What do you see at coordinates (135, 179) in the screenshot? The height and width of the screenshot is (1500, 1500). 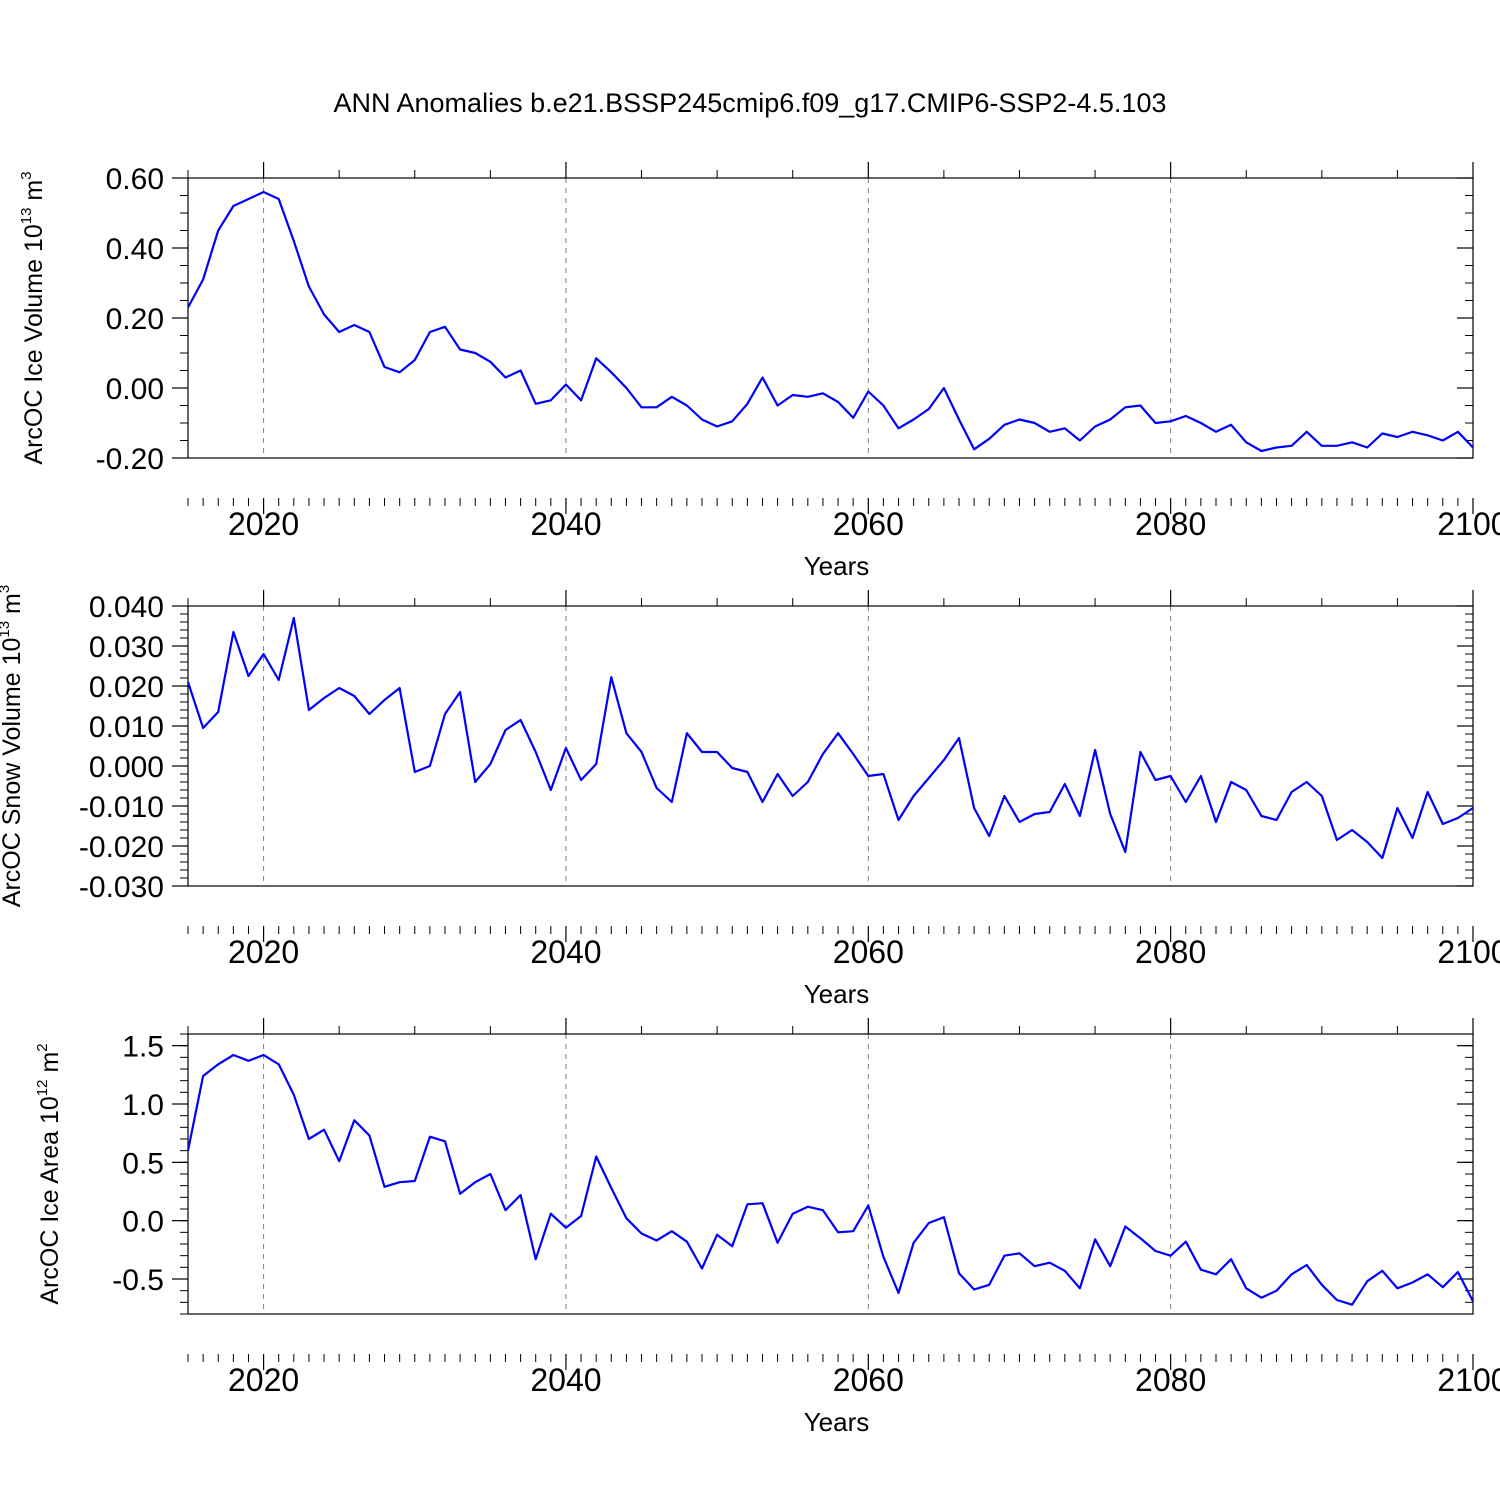 I see `y-tick-label: 0.60` at bounding box center [135, 179].